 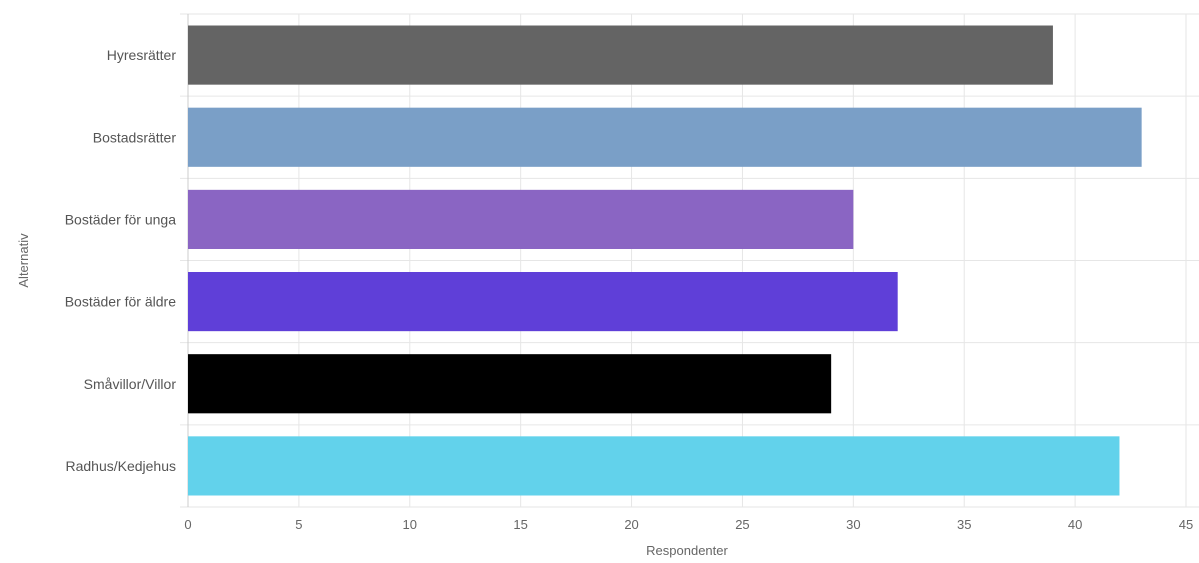 What do you see at coordinates (120, 302) in the screenshot?
I see `category-label: Bostäder för äldre` at bounding box center [120, 302].